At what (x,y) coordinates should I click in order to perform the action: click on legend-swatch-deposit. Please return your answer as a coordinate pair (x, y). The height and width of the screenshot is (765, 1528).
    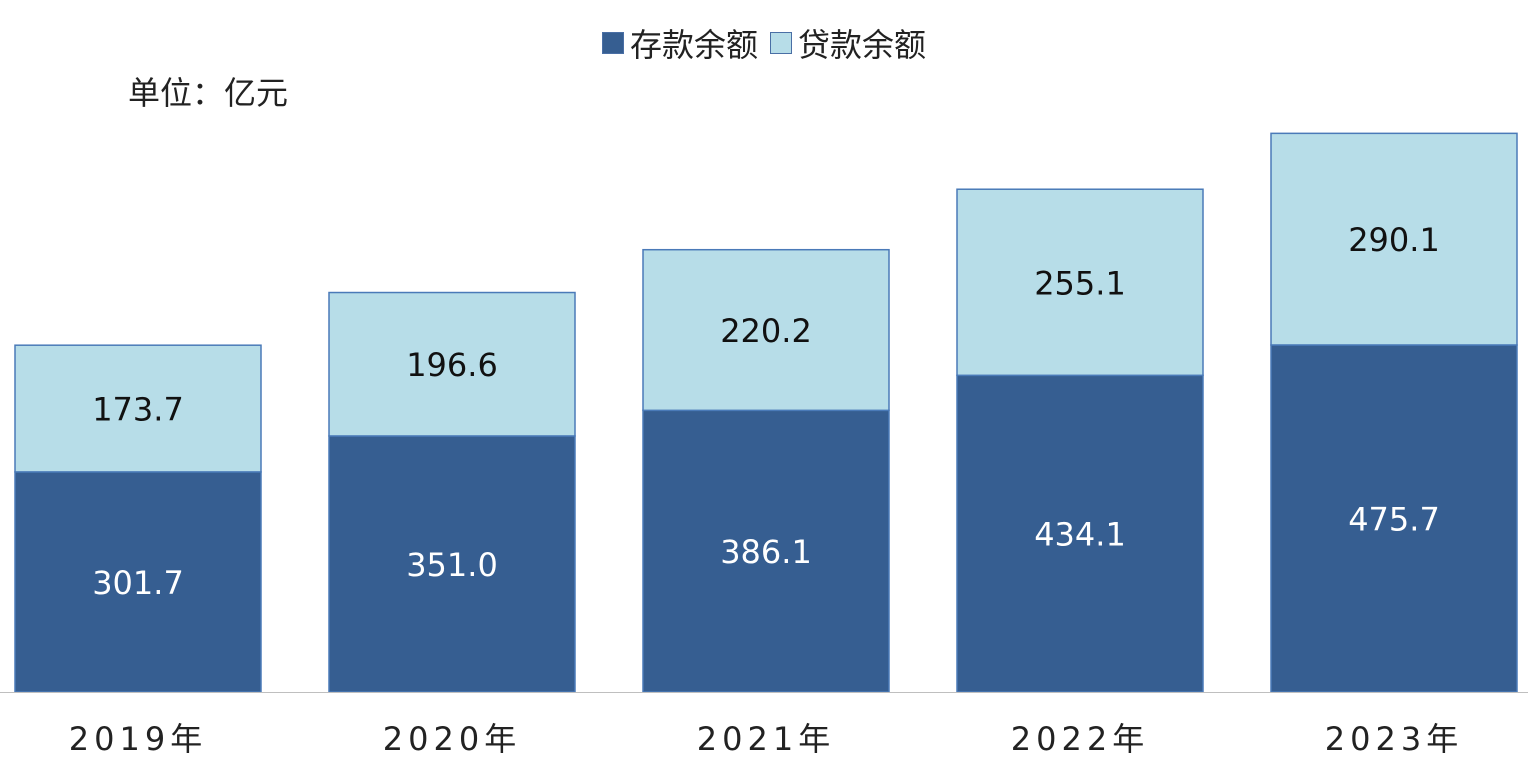
    Looking at the image, I should click on (612, 43).